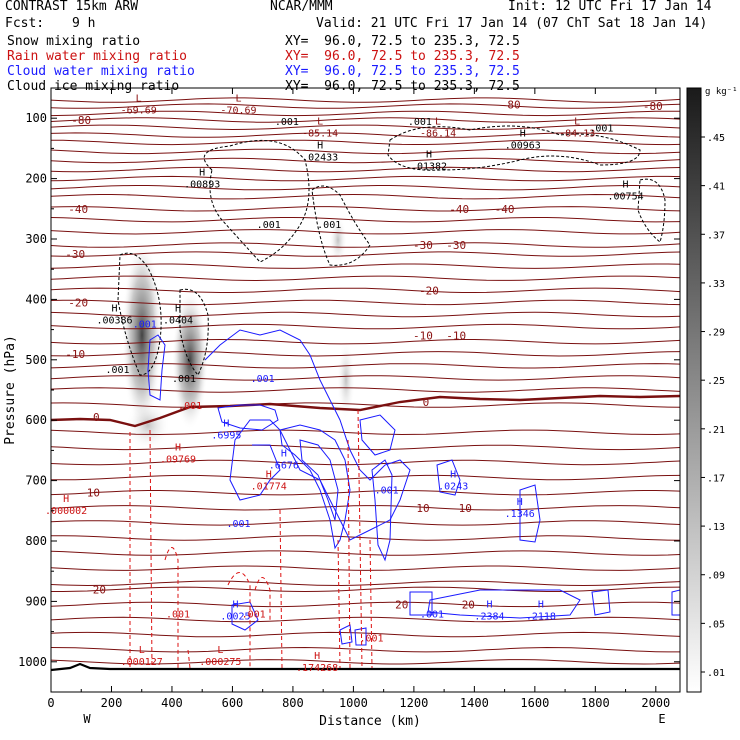 Image resolution: width=740 pixels, height=740 pixels. Describe the element at coordinates (577, 133) in the screenshot. I see `extremum-value: -84.13` at that location.